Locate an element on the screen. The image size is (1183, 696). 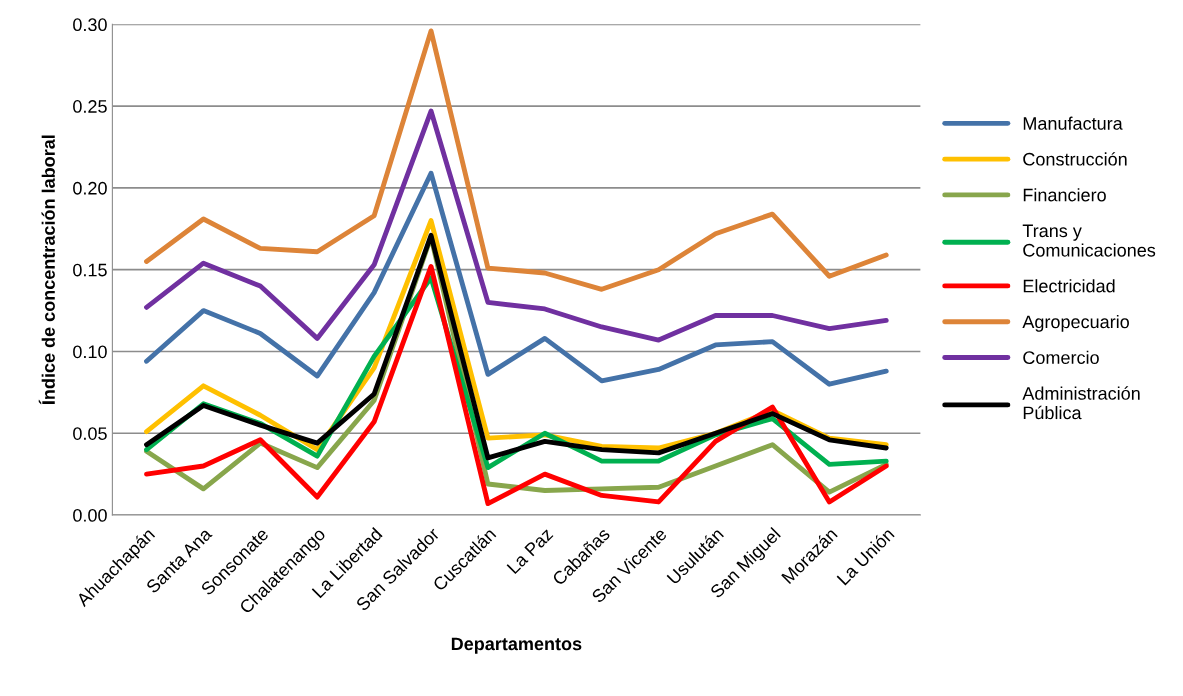
legend-label: Construcción is located at coordinates (1075, 159).